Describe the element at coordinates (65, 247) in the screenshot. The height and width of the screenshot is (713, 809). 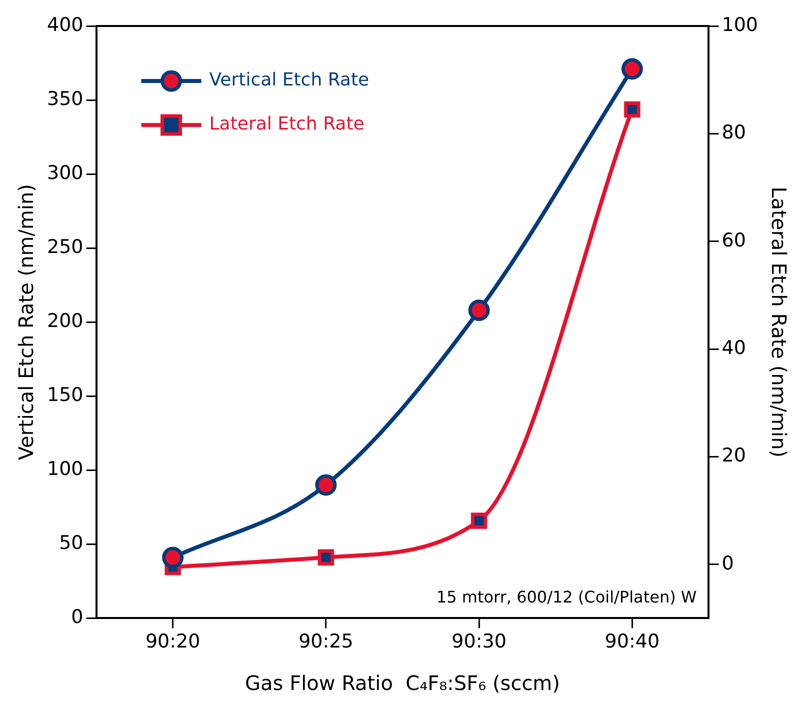
I see `y-tick-label: 250` at that location.